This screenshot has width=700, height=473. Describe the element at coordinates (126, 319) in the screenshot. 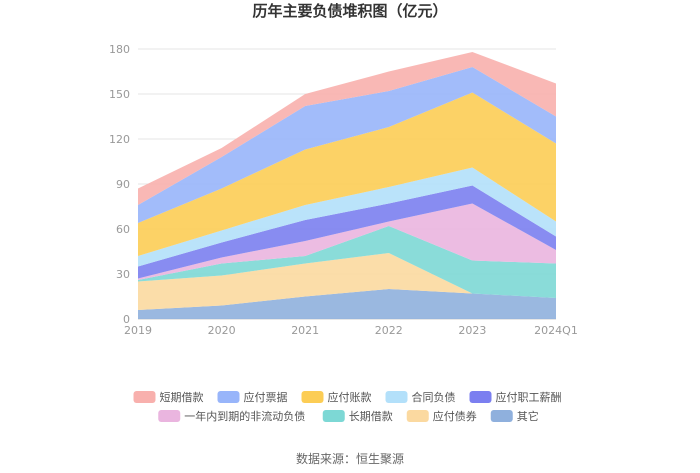

I see `y-tick-label: 0` at that location.